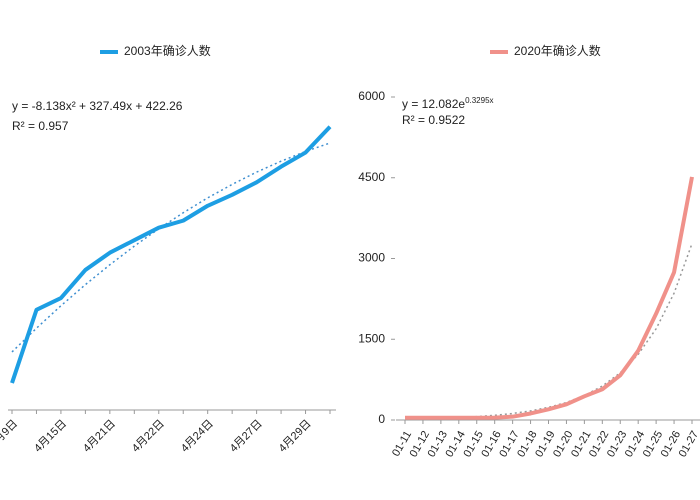 The height and width of the screenshot is (500, 700). What do you see at coordinates (371, 338) in the screenshot?
I see `y-tick-label: 1500` at bounding box center [371, 338].